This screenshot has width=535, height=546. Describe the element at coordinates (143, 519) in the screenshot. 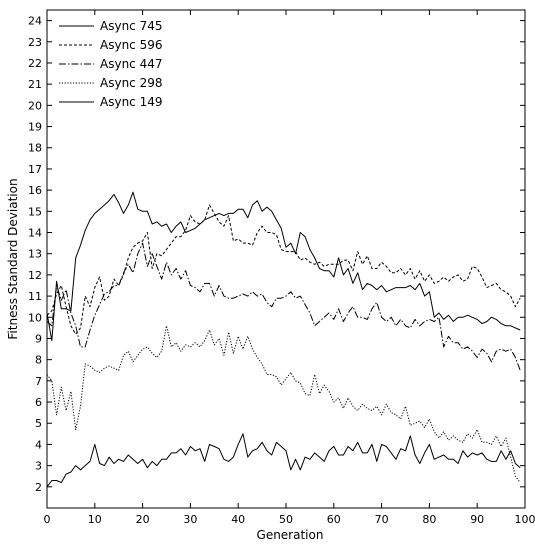

I see `x-tick-label: 20` at that location.